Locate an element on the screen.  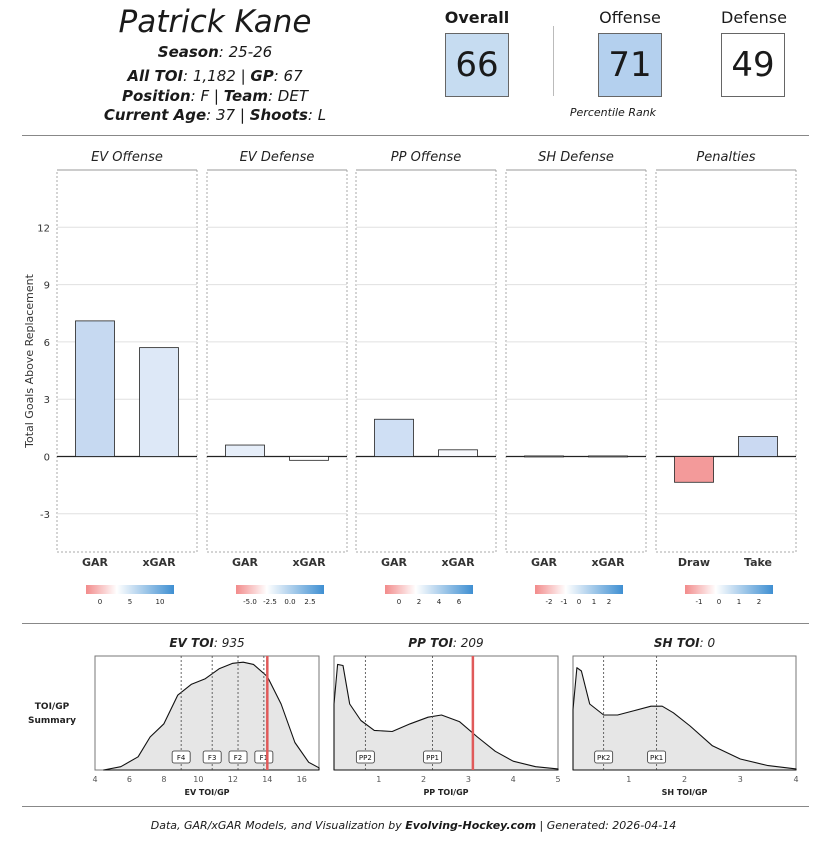
position-label: Position is located at coordinates (156, 96).